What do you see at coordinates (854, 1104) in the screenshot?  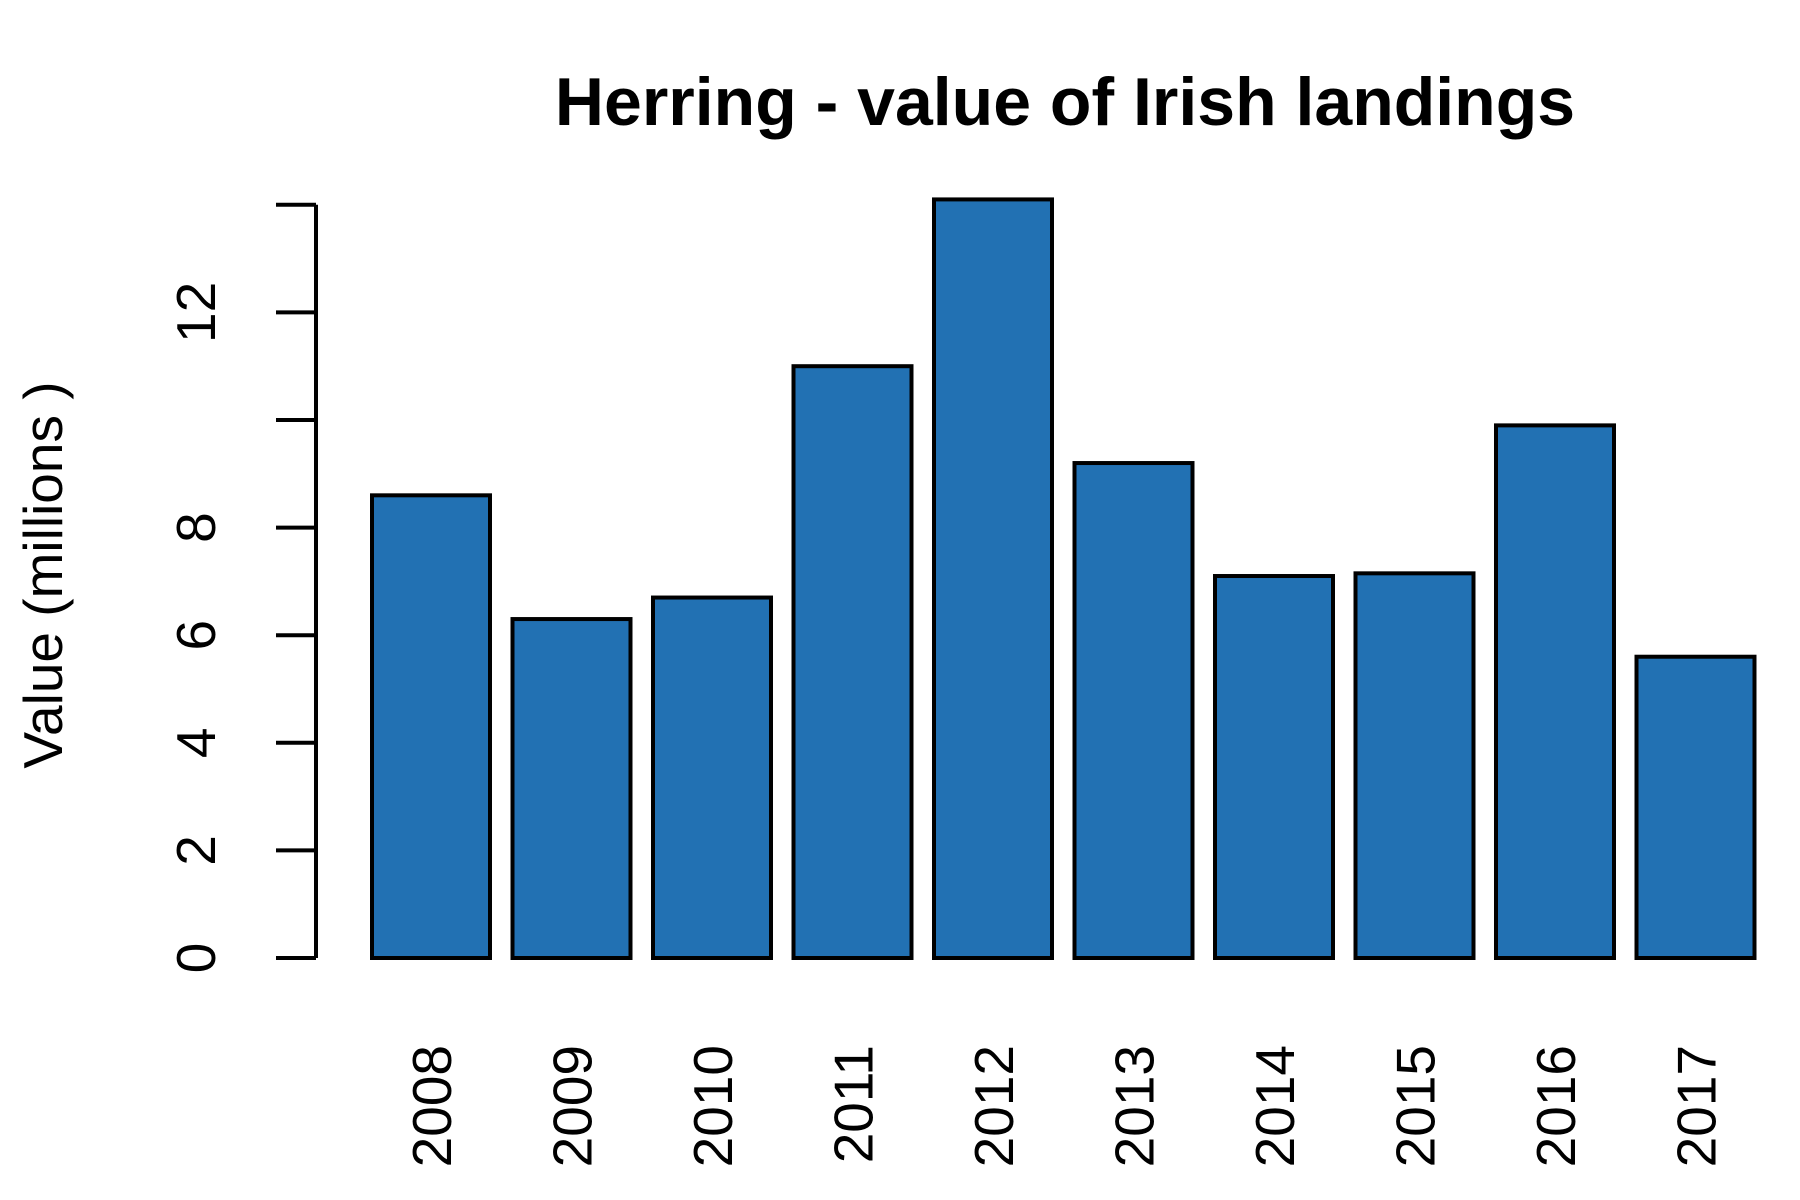 I see `x-tick-label: 2011` at bounding box center [854, 1104].